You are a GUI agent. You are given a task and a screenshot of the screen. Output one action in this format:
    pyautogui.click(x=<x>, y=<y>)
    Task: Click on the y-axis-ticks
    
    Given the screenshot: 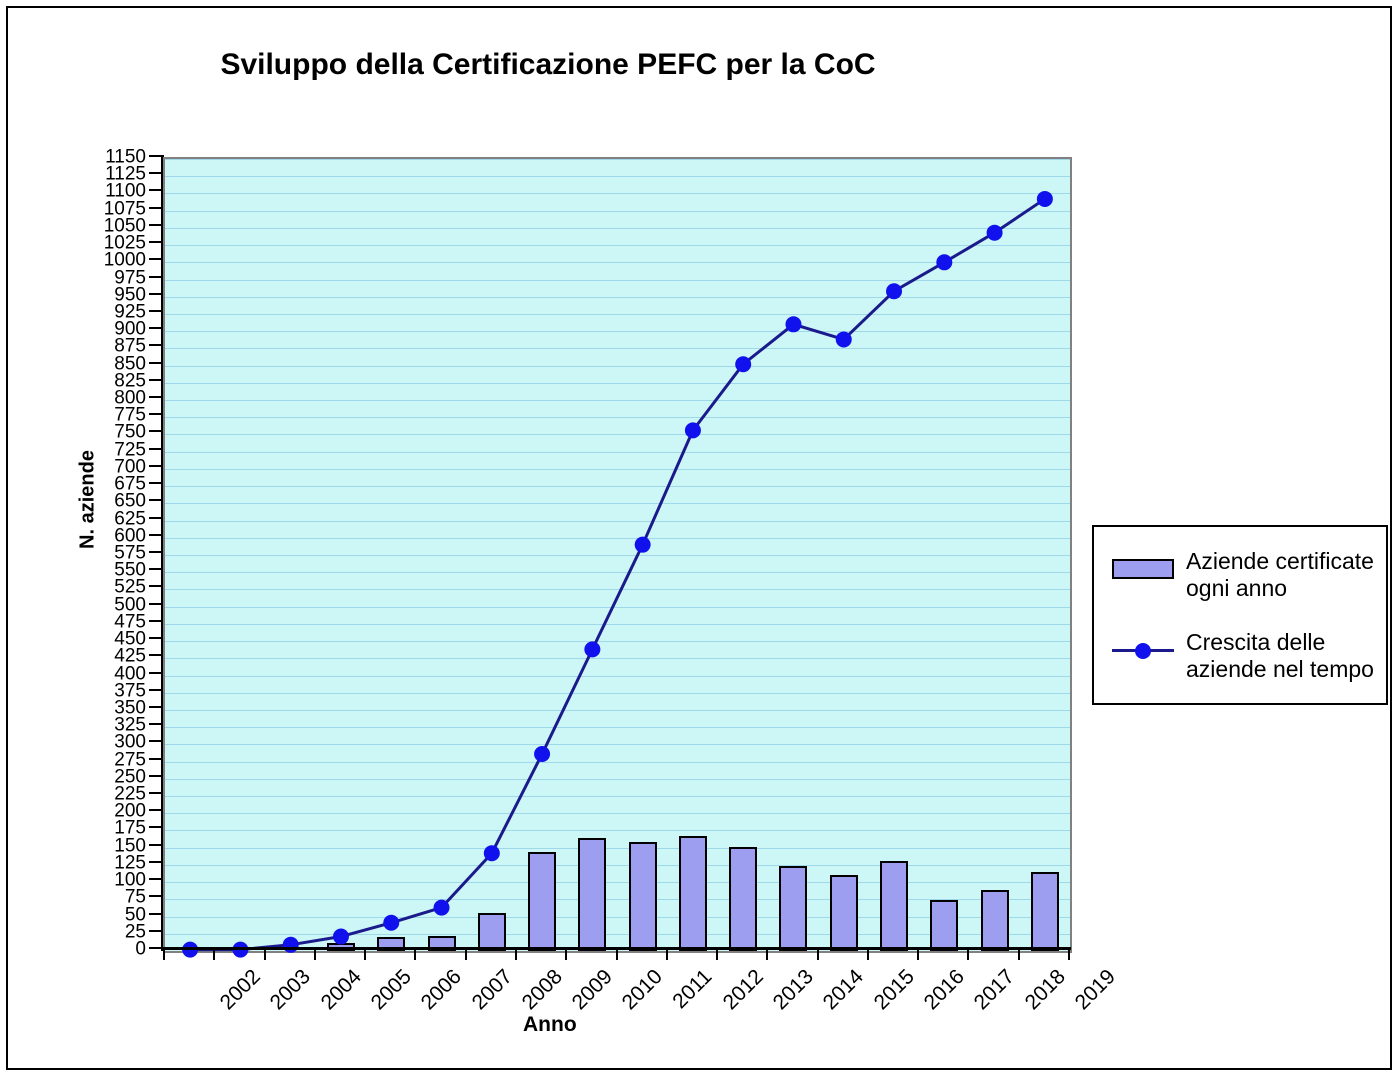 What is the action you would take?
    pyautogui.click(x=156, y=553)
    